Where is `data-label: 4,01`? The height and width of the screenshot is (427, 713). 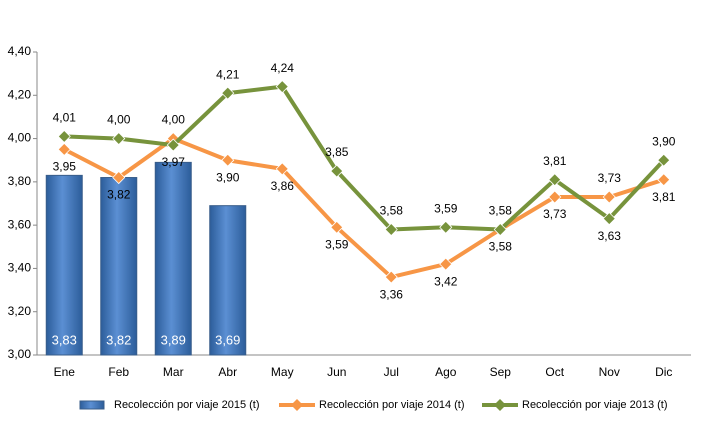 data-label: 4,01 is located at coordinates (65, 118).